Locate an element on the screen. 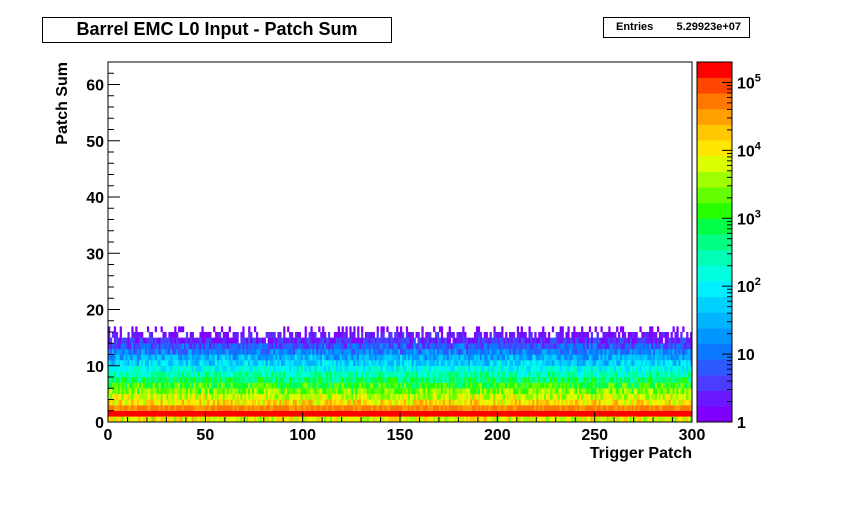  colorbar-segment is located at coordinates (714, 163).